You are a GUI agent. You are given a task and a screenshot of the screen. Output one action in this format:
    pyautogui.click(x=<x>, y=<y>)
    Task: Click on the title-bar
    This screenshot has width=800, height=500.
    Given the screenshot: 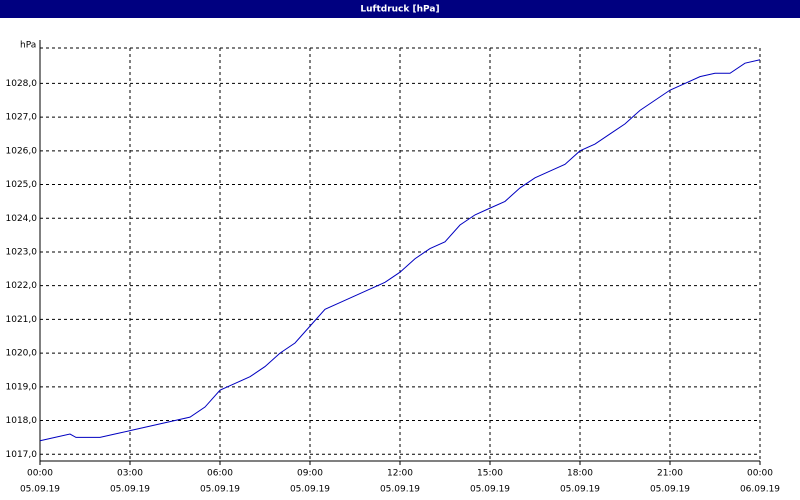 What is the action you would take?
    pyautogui.click(x=400, y=9)
    